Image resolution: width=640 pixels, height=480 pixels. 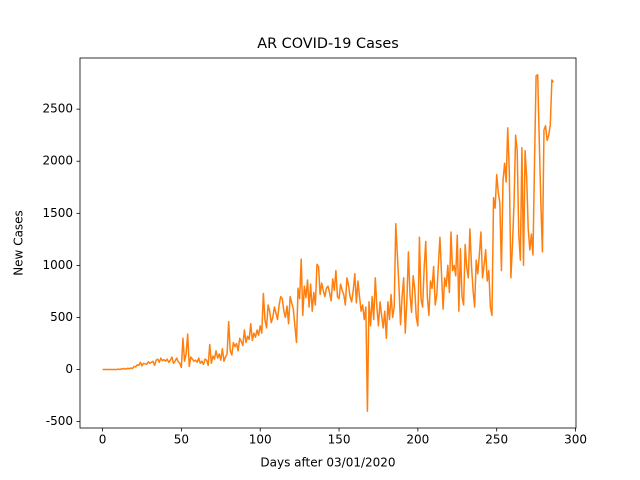 I want to click on y-tick-label: -500, so click(x=59, y=421).